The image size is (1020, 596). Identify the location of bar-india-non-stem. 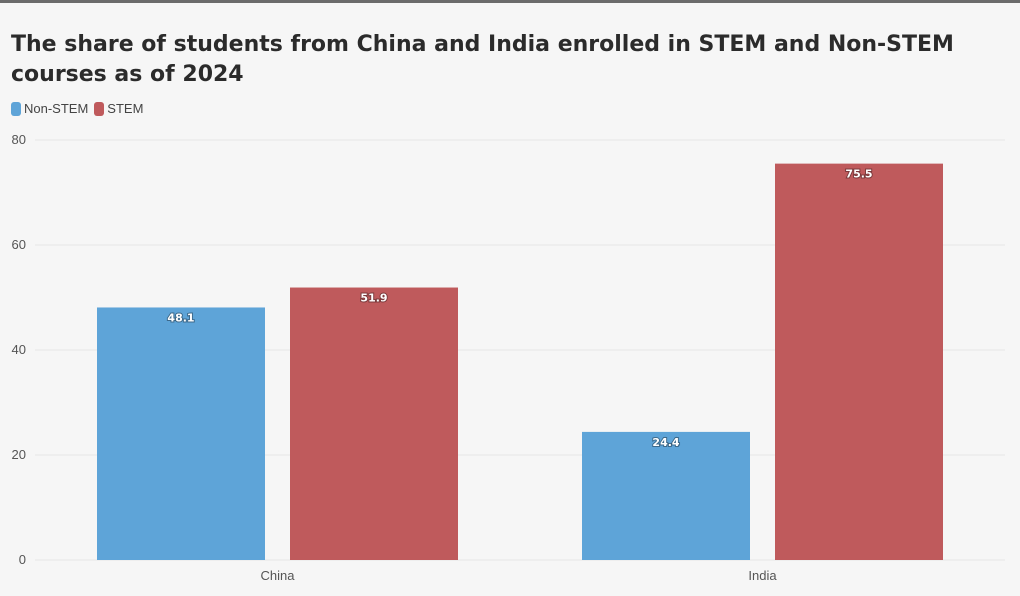
(666, 495).